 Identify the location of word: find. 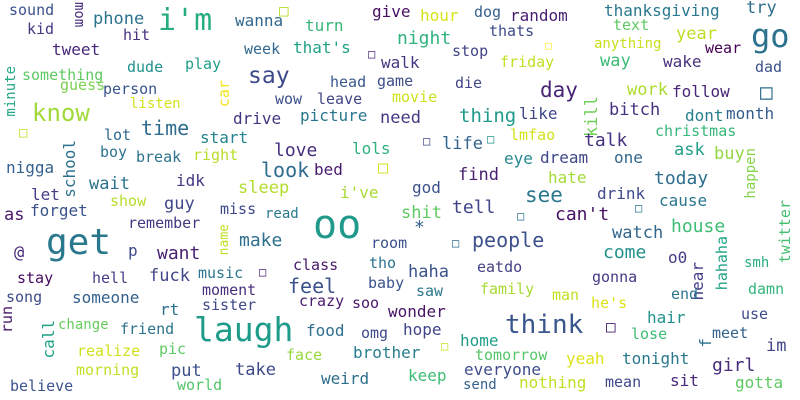
(478, 175).